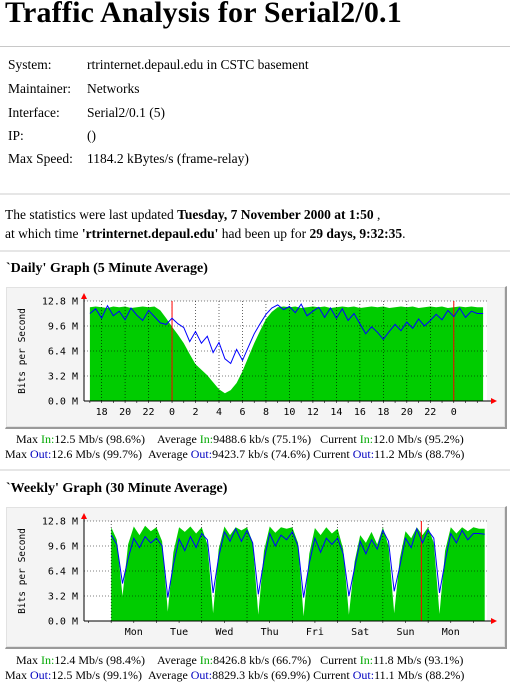 The width and height of the screenshot is (510, 686). What do you see at coordinates (494, 621) in the screenshot?
I see `x-axis-arrow` at bounding box center [494, 621].